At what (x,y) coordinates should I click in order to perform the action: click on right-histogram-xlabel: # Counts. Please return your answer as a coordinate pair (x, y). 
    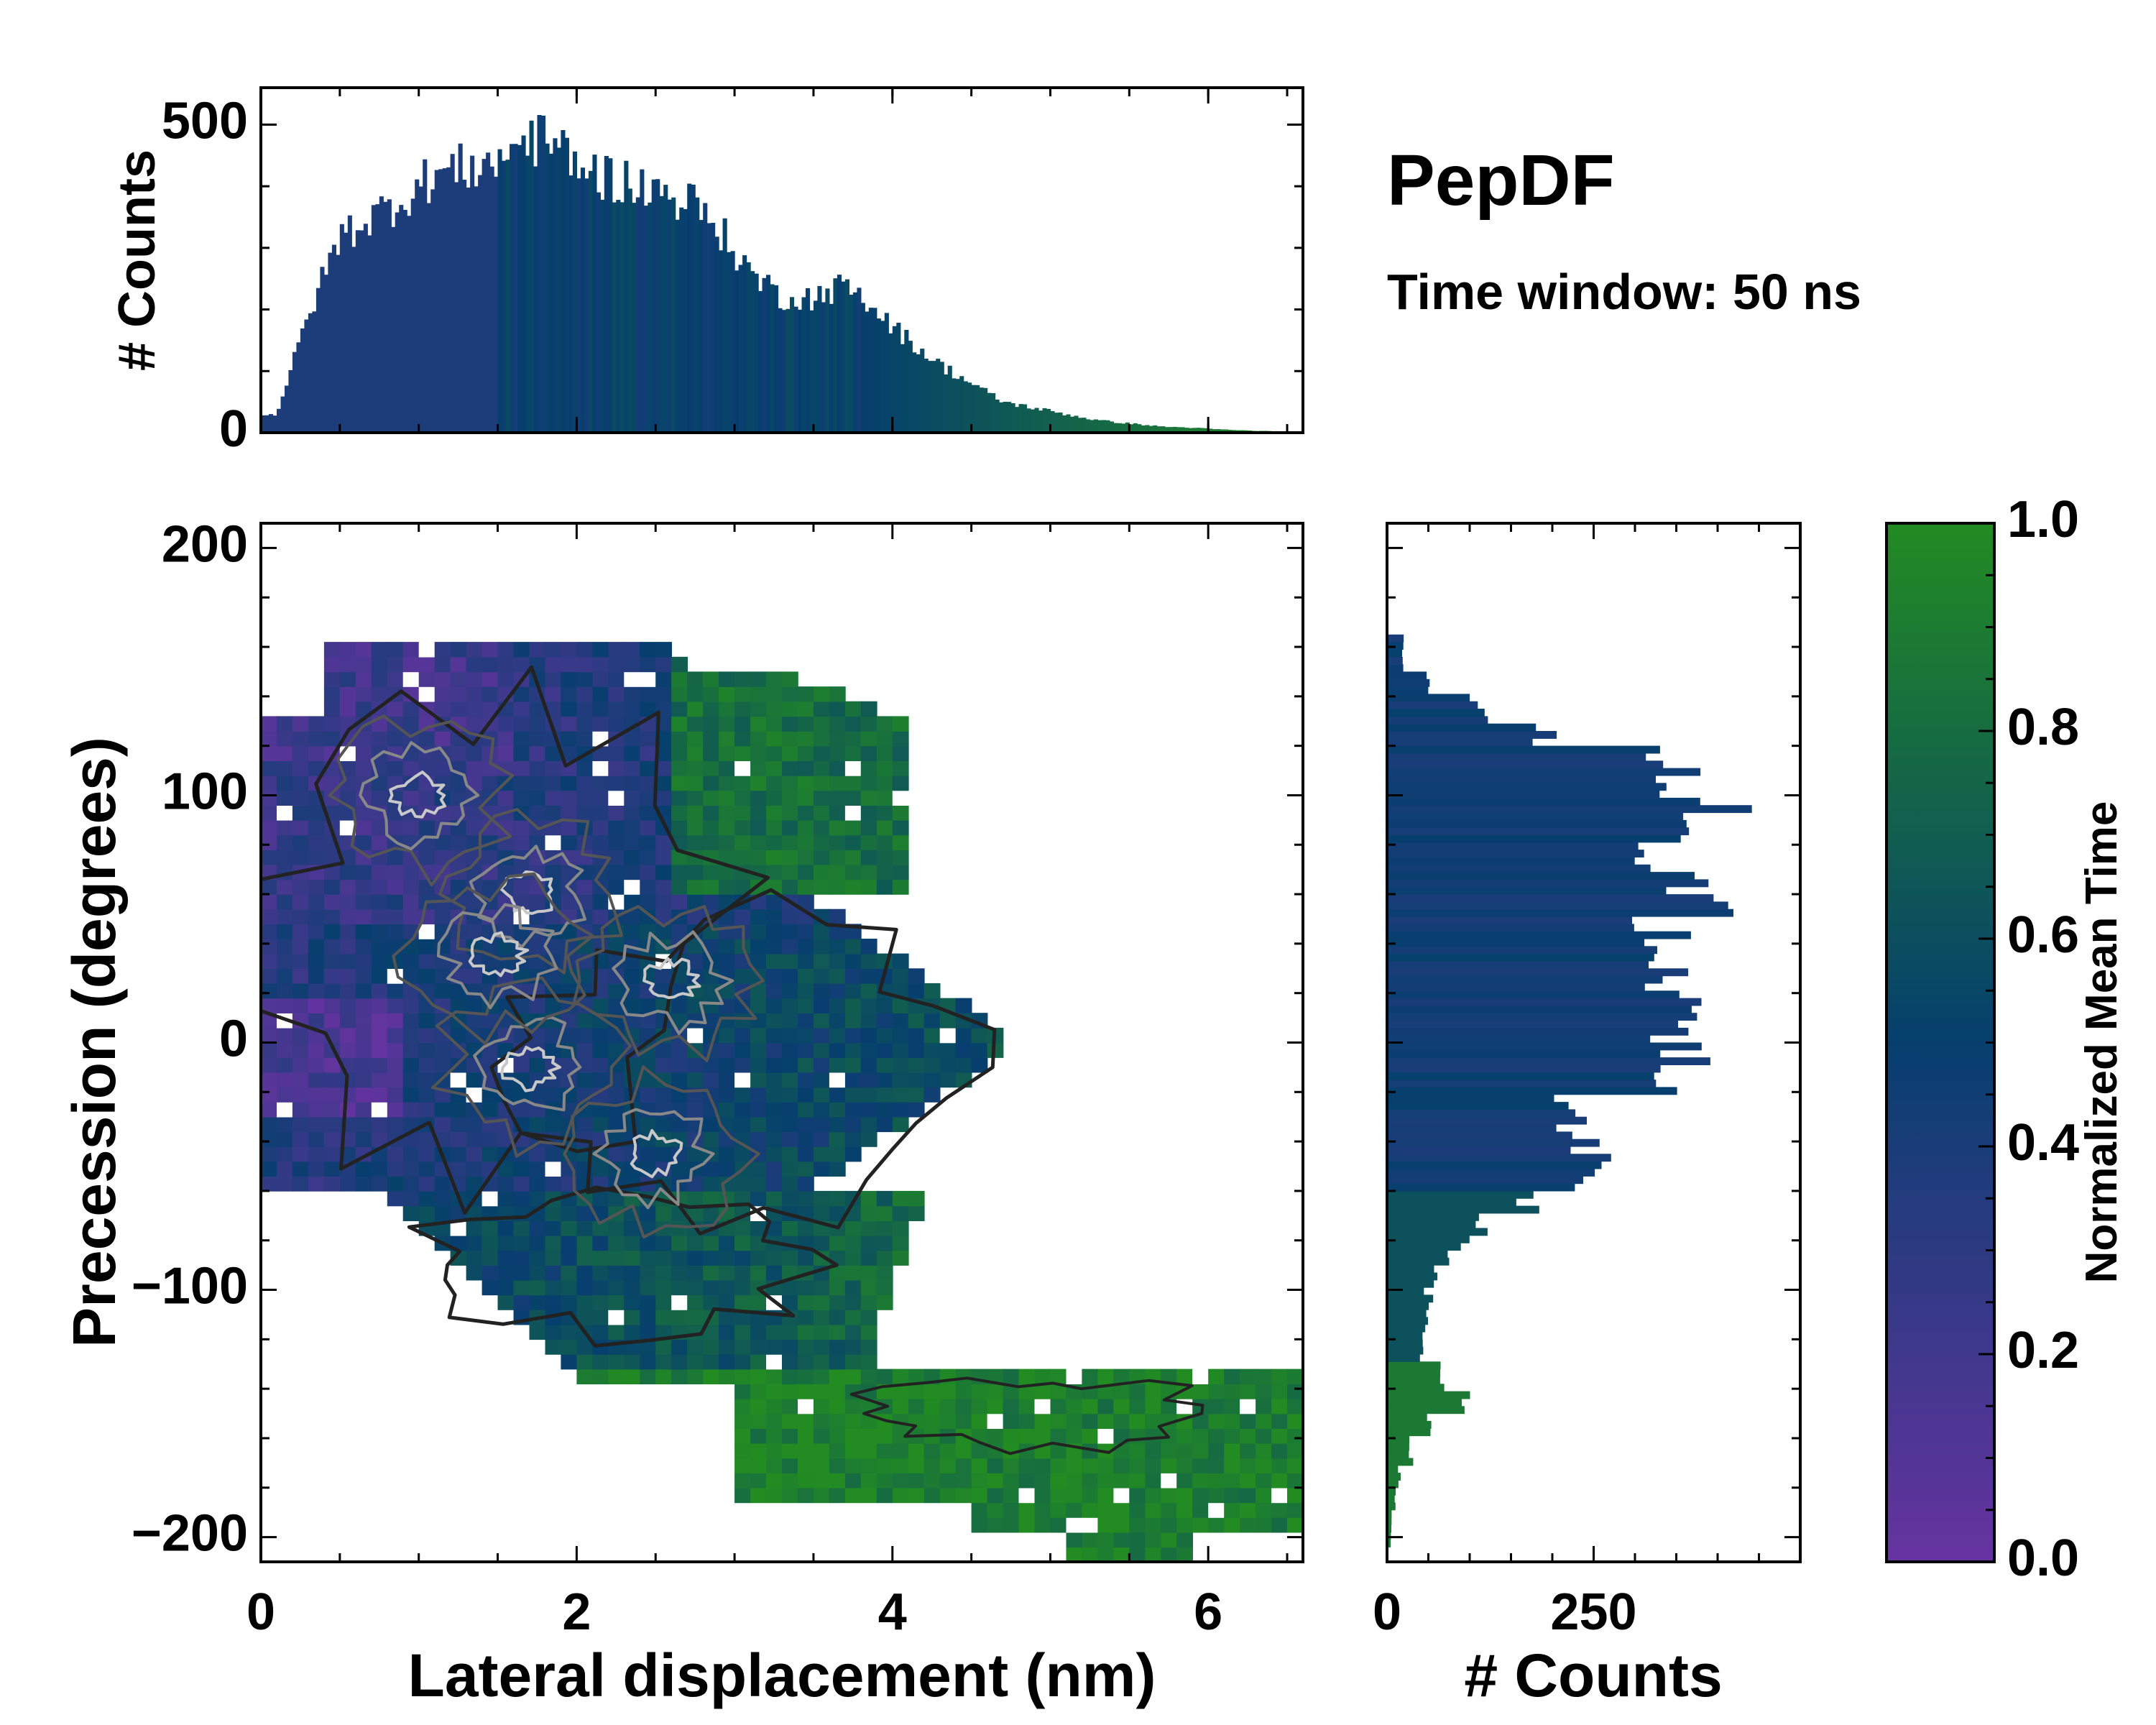
    Looking at the image, I should click on (1593, 1675).